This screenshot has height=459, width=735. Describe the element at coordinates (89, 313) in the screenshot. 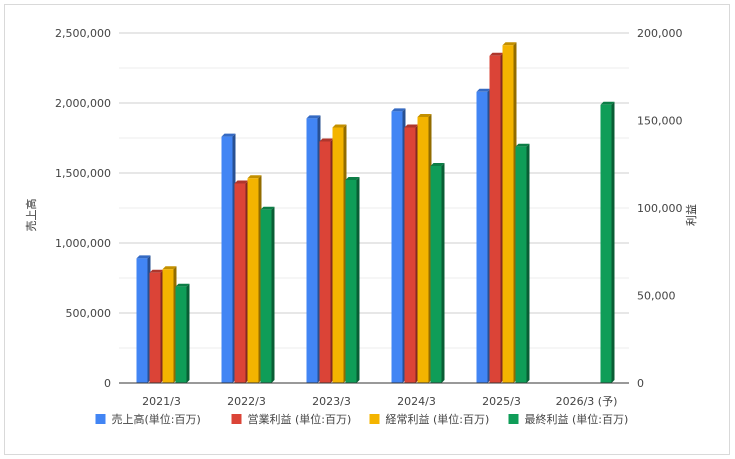

I see `left-axis-tick-label: 500,000` at that location.